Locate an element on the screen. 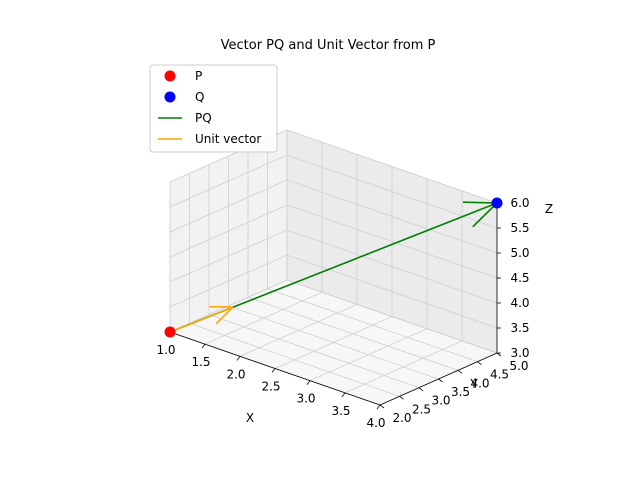 Image resolution: width=640 pixels, height=480 pixels. y-tick-label: 3.0 is located at coordinates (440, 401).